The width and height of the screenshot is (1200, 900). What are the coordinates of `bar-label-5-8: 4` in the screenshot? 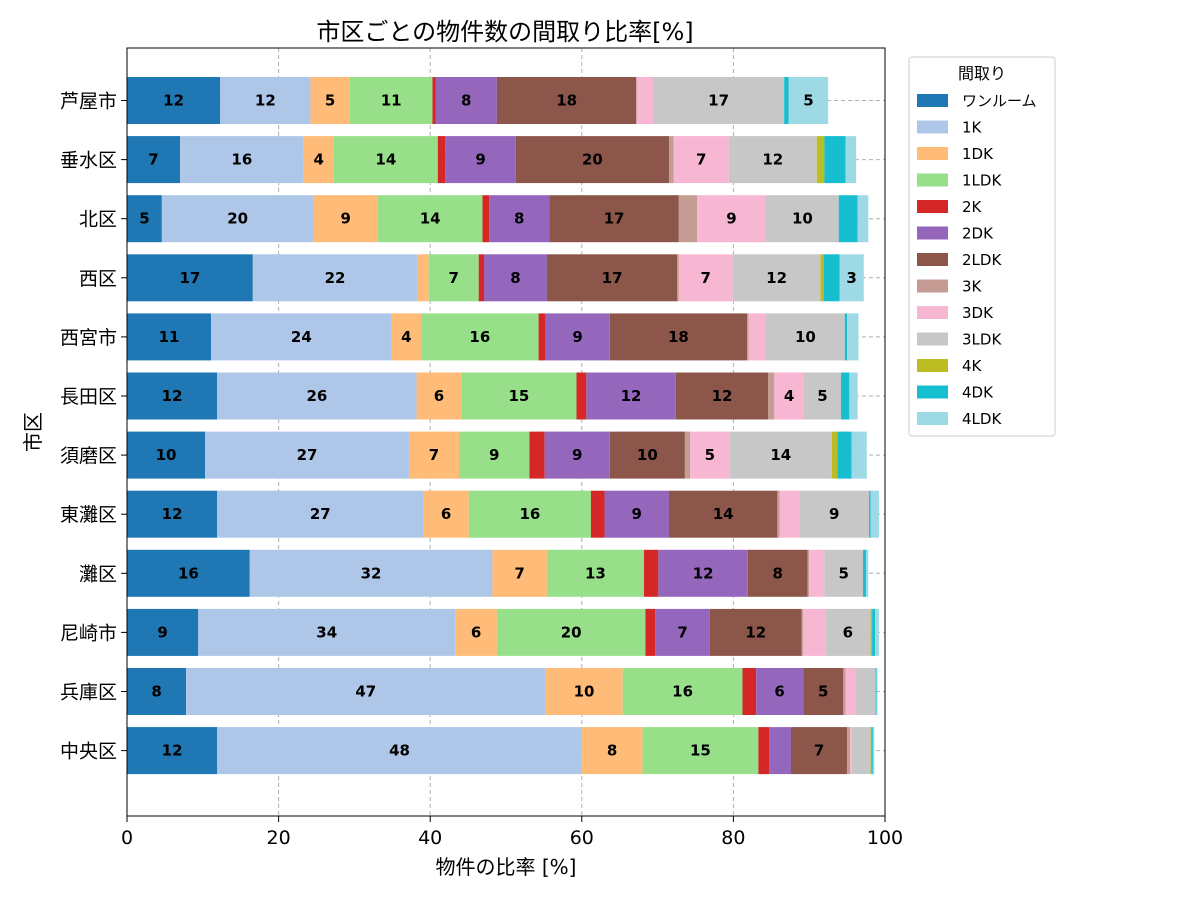 It's located at (789, 396).